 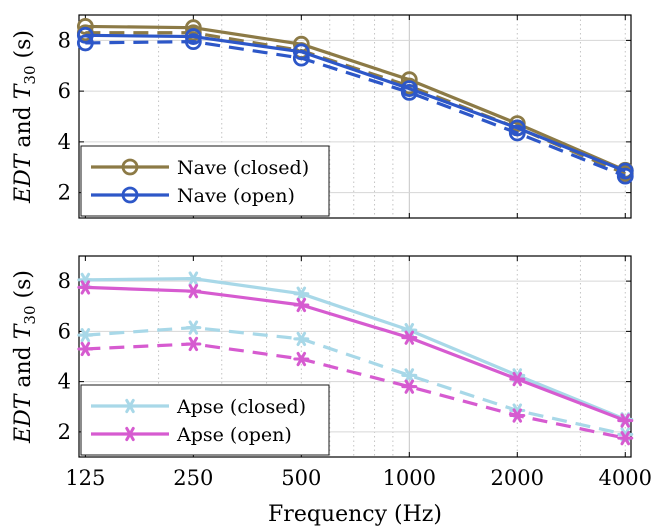 I want to click on legend-item: Apse (closed), so click(x=198, y=407).